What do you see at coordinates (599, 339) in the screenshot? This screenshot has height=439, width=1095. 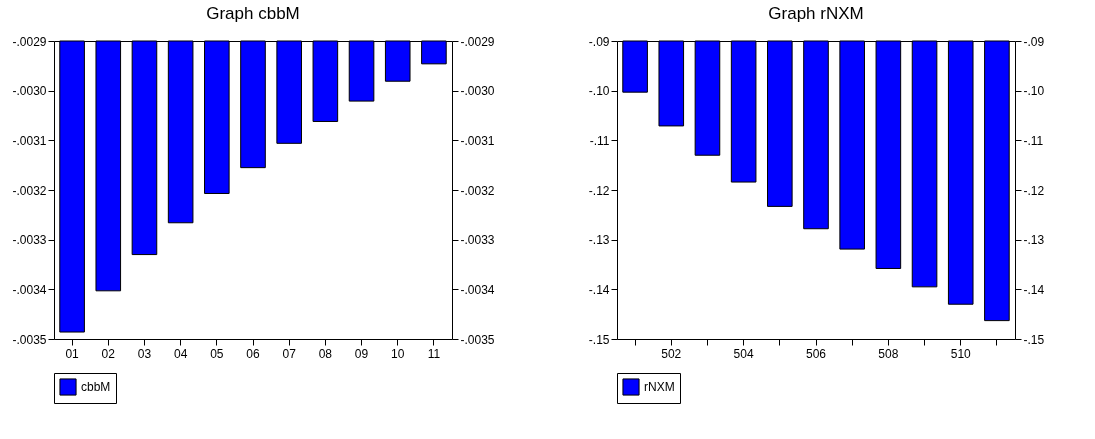 I see `y-tick-label: -.15` at bounding box center [599, 339].